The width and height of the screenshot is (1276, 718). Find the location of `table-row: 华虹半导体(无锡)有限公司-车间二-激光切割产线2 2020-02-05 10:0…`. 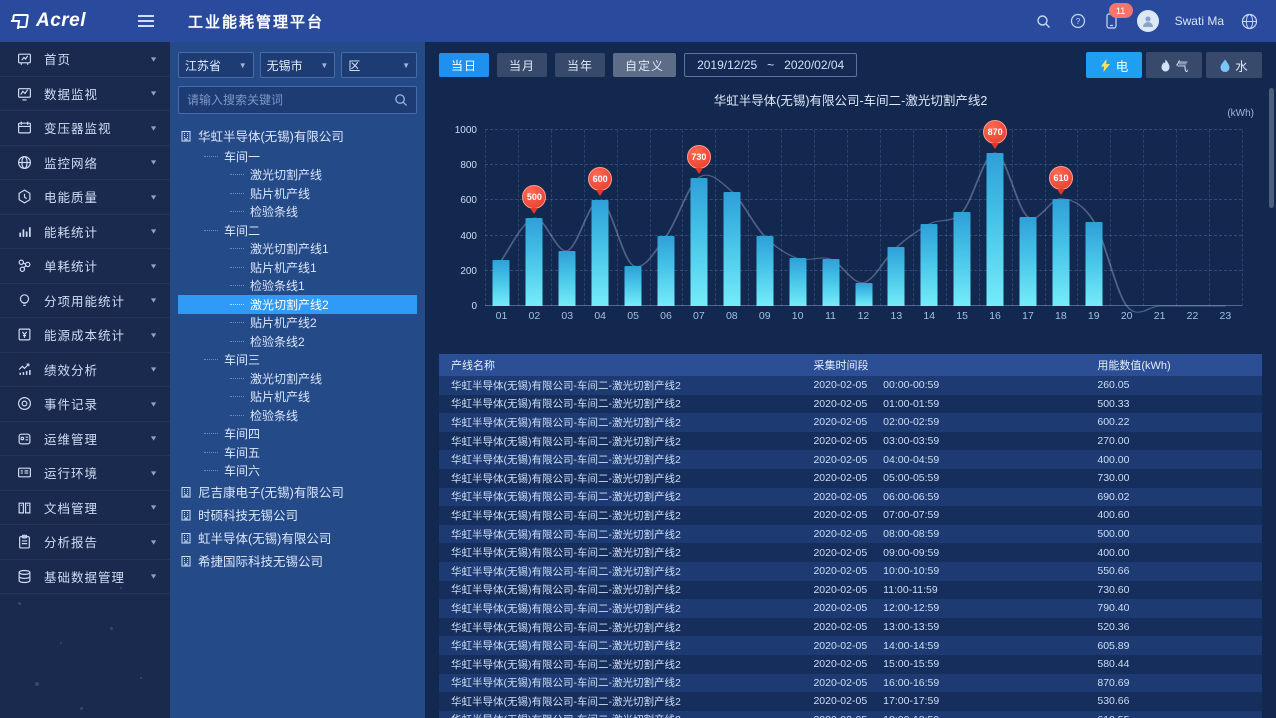

table-row: 华虹半导体(无锡)有限公司-车间二-激光切割产线2 2020-02-05 10:0… is located at coordinates (850, 571).